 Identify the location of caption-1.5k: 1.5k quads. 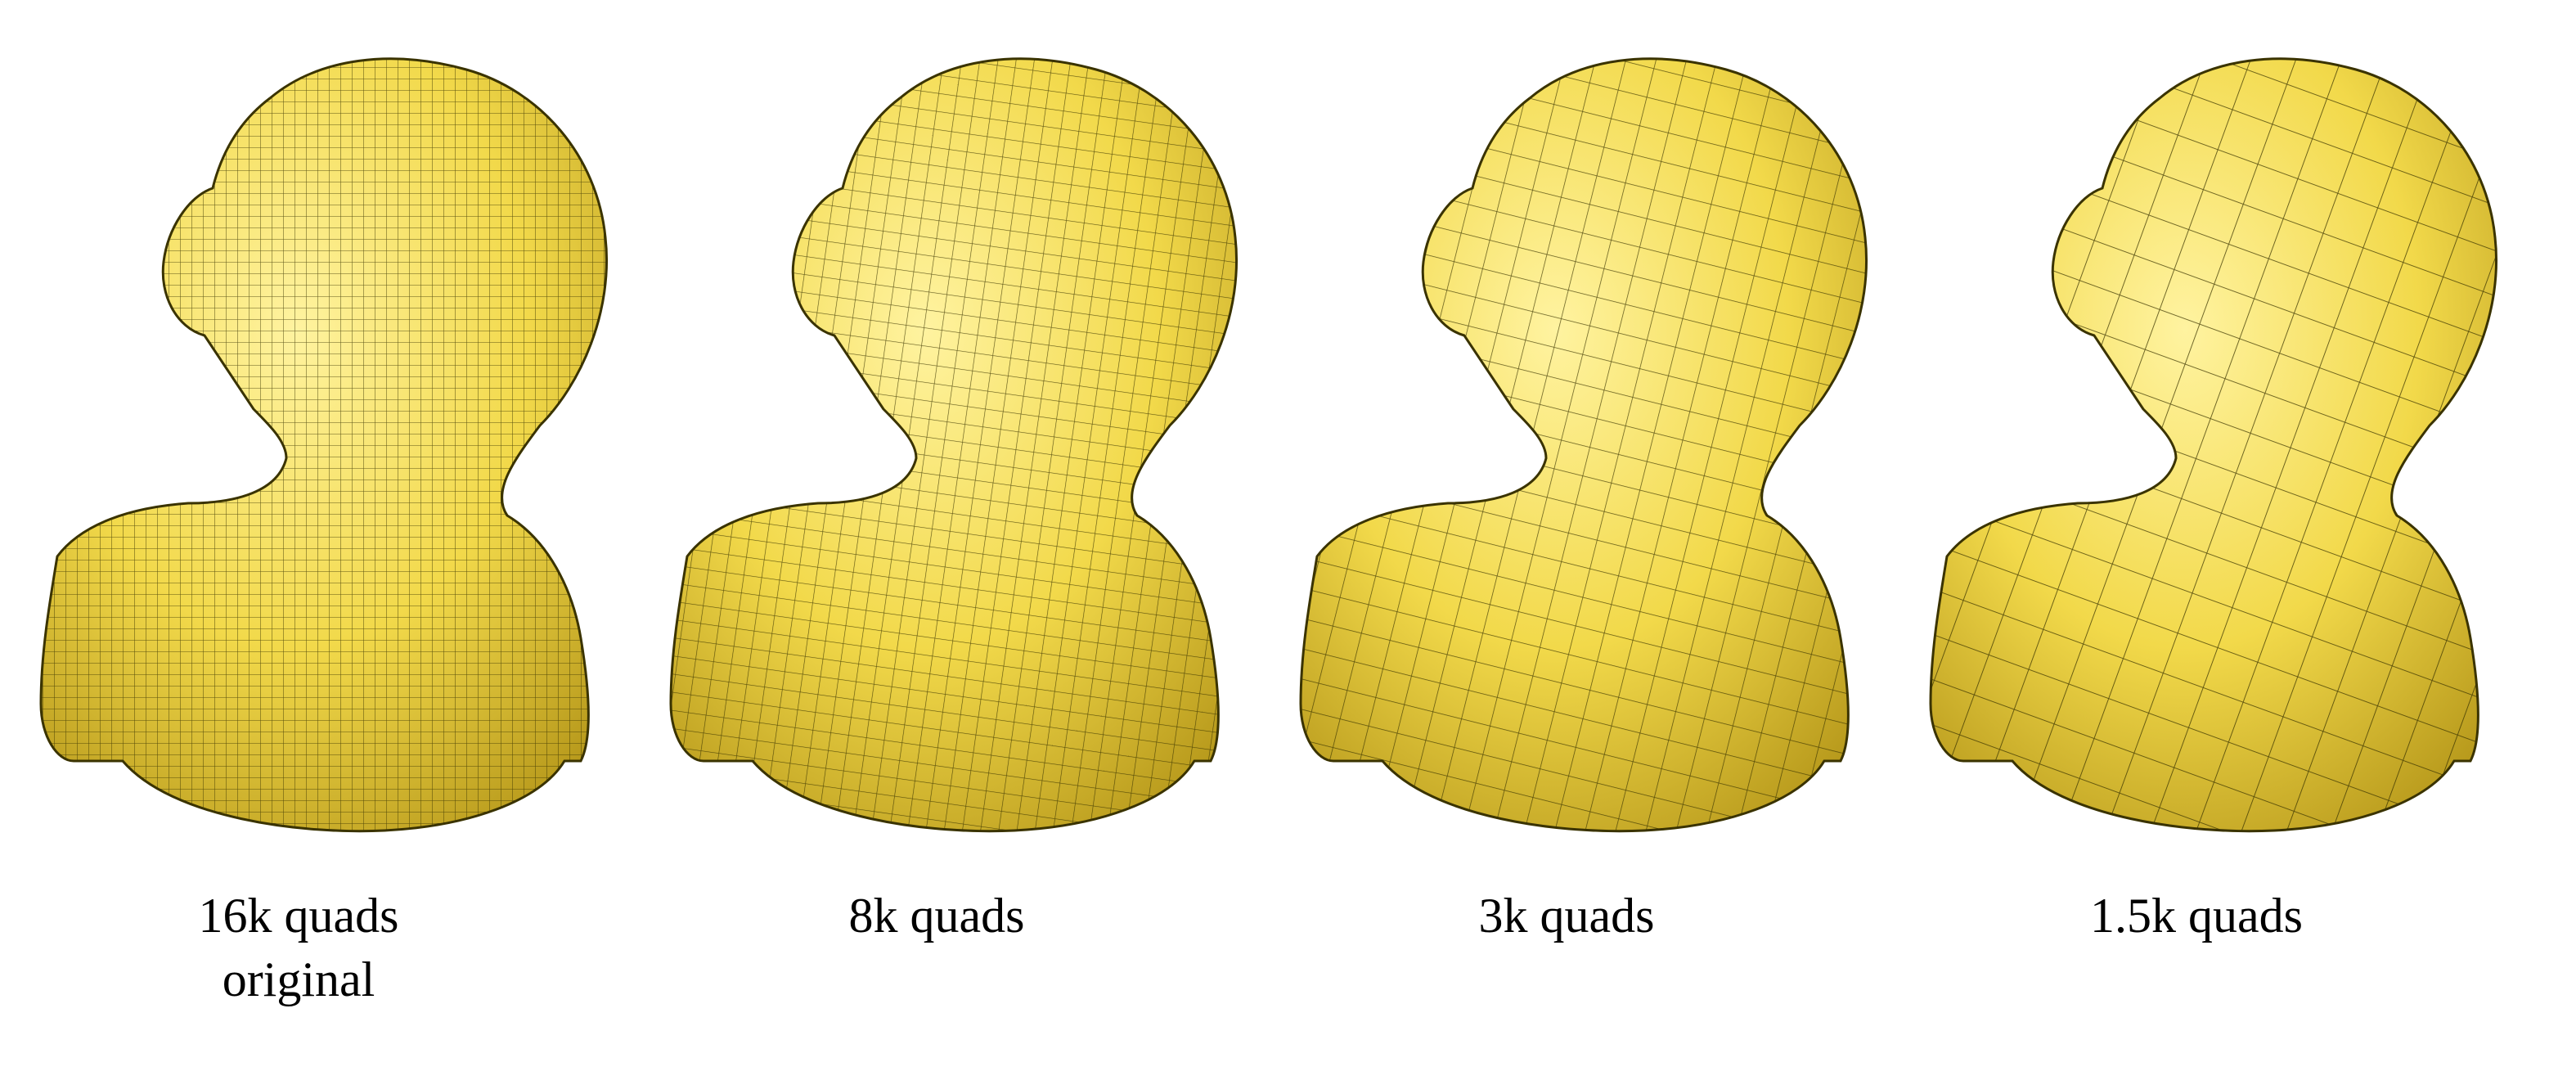
(2196, 916).